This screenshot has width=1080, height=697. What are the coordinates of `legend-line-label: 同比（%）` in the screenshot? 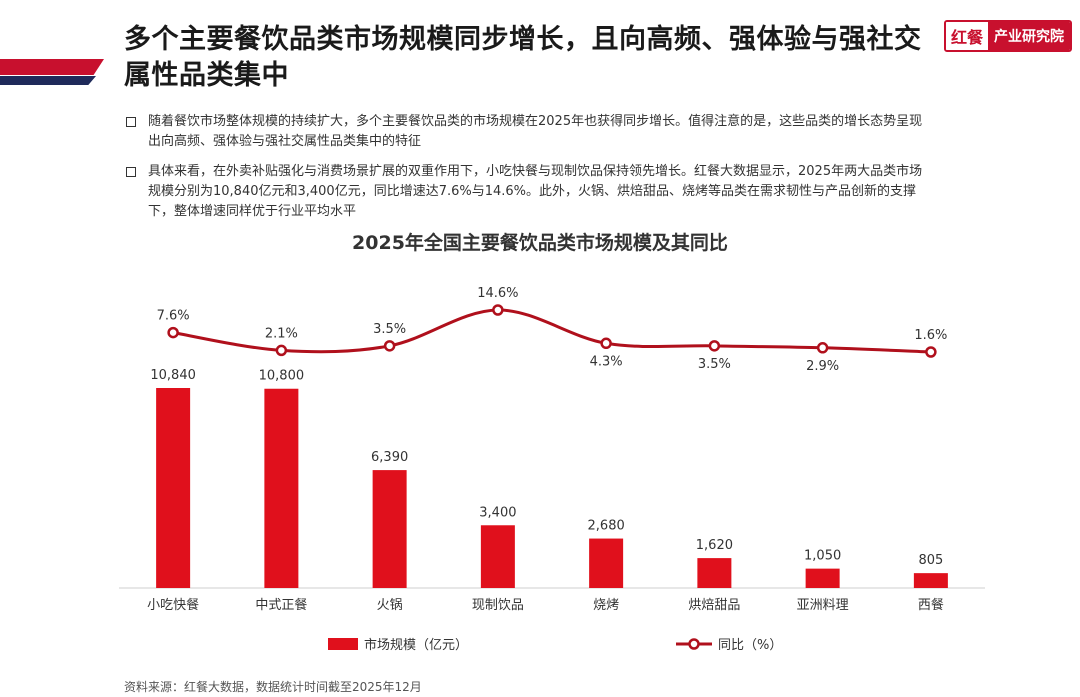 It's located at (750, 645).